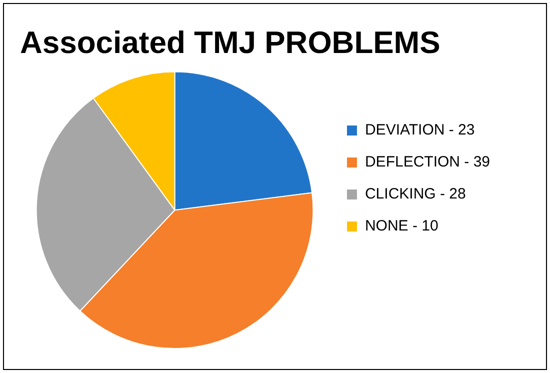 The image size is (550, 373). I want to click on legend-label: NONE - 10, so click(401, 226).